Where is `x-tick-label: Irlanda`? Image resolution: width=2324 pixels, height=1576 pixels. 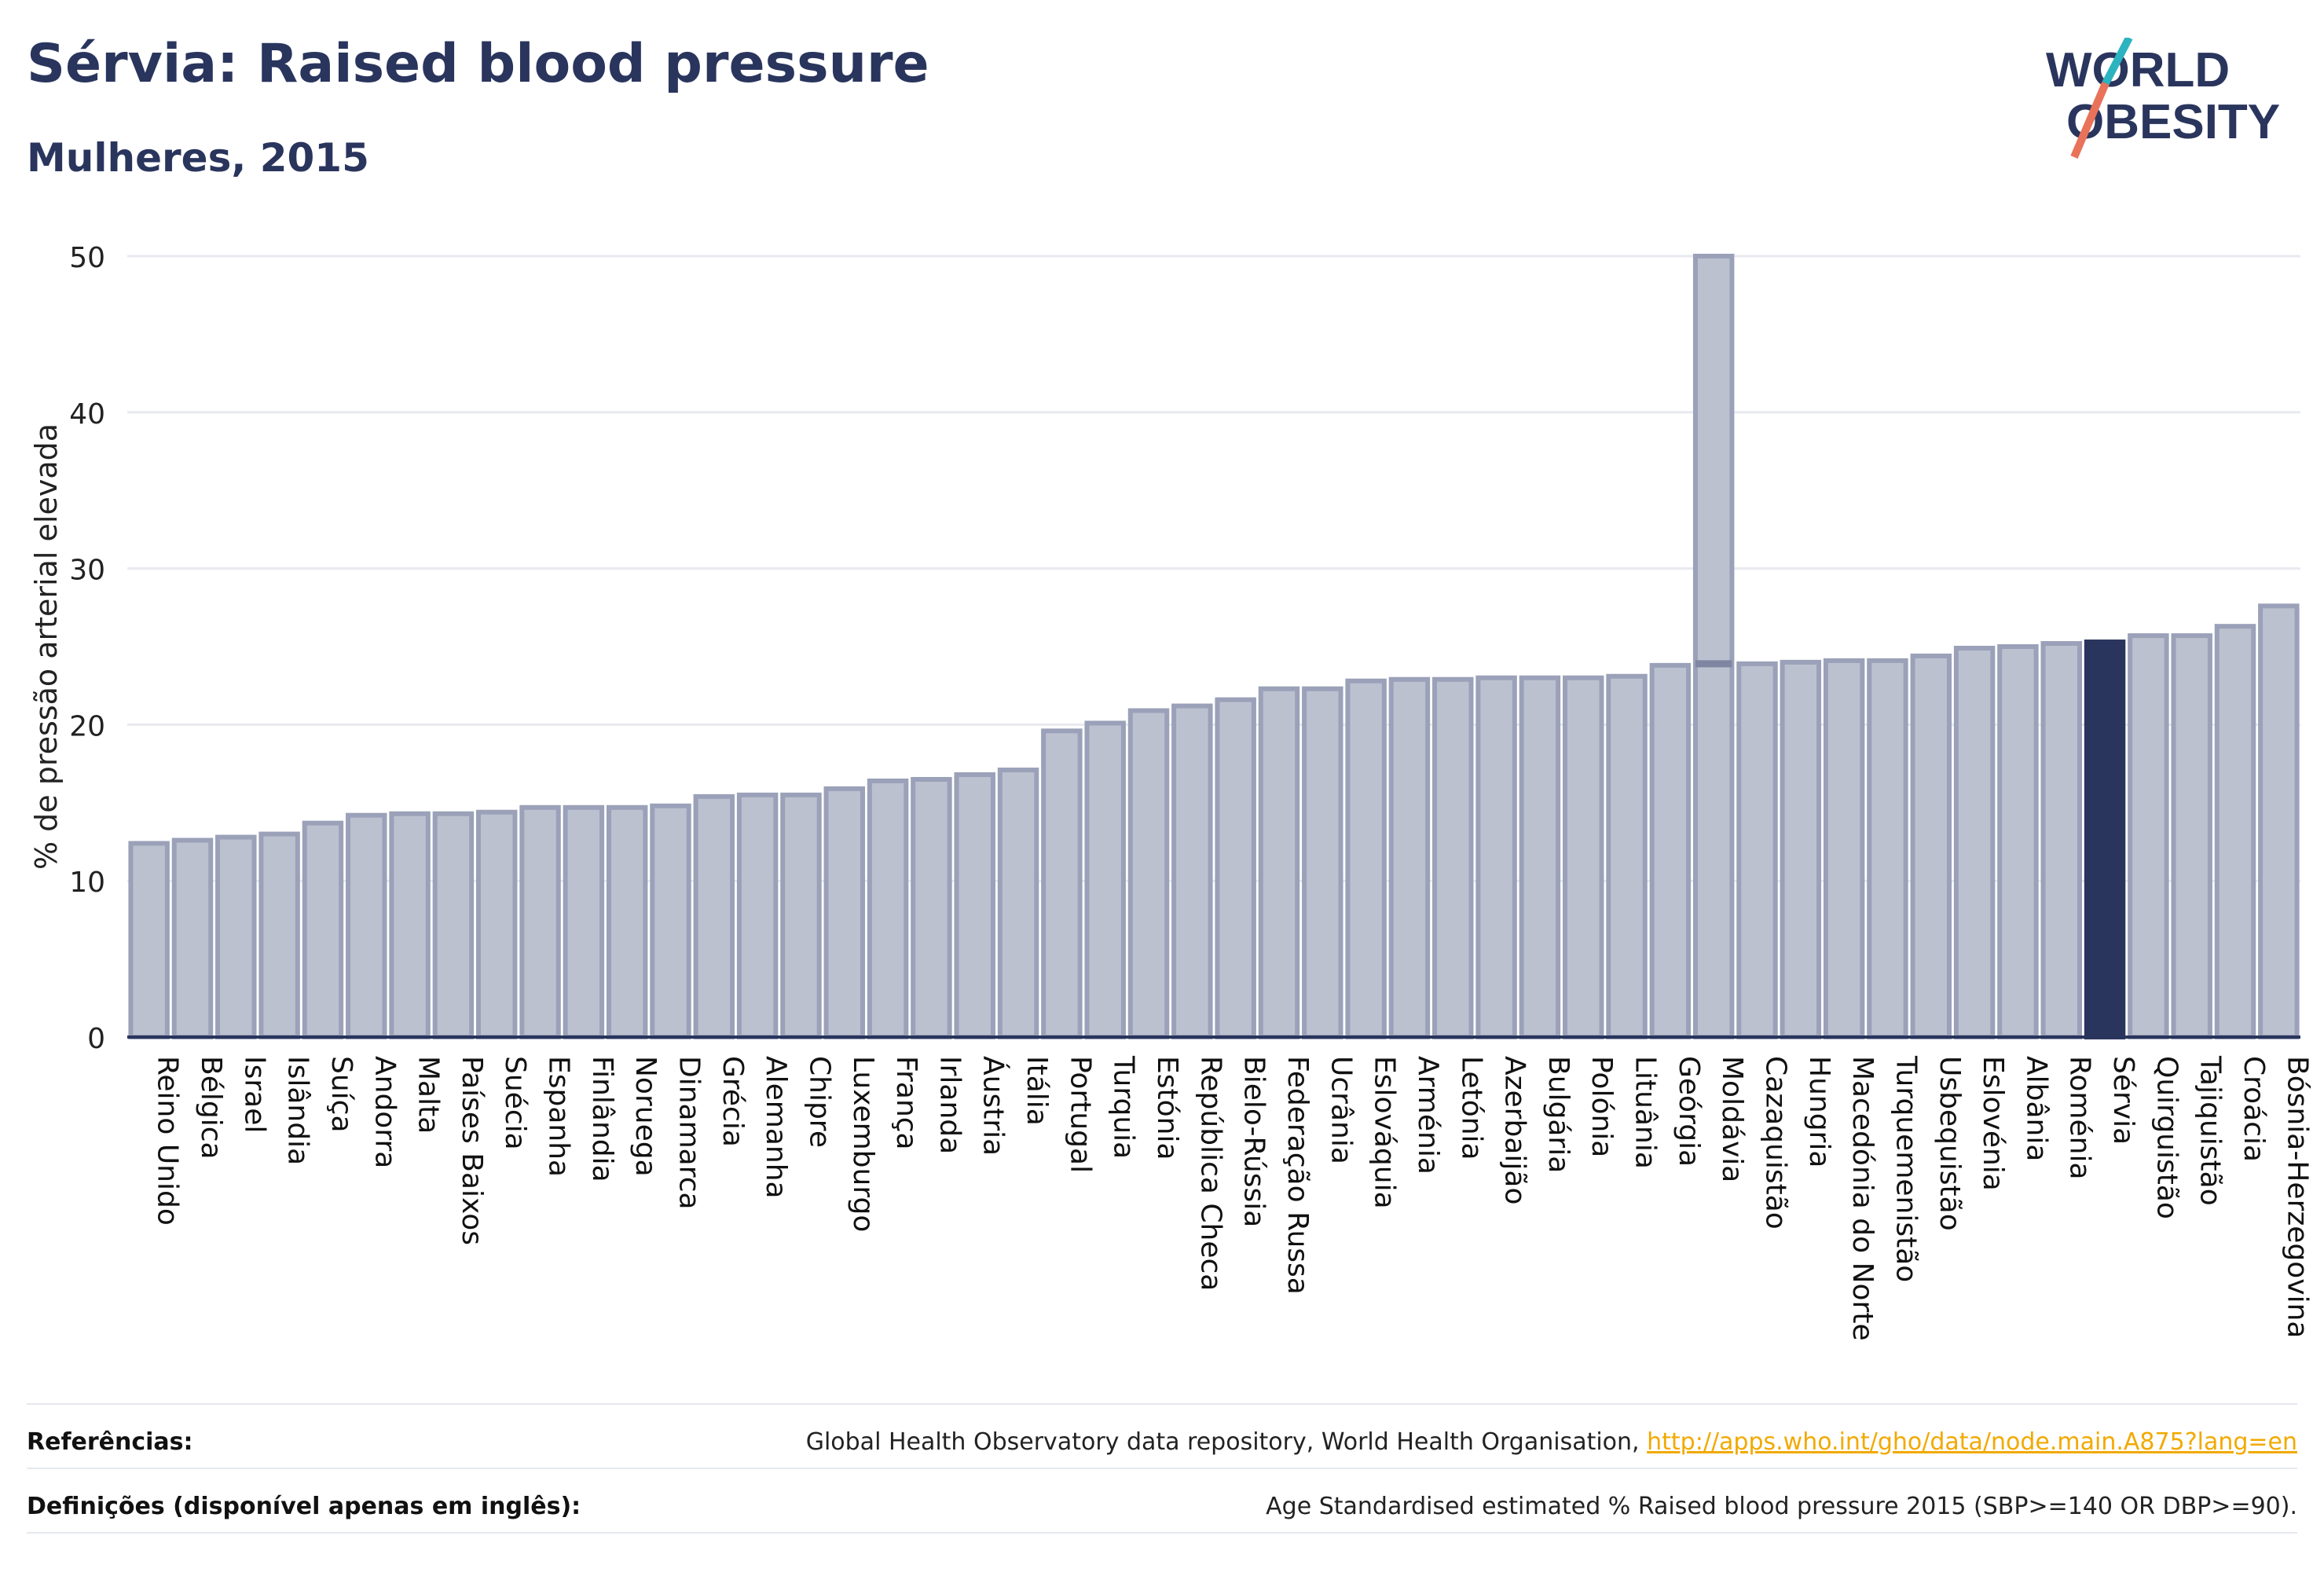
x-tick-label: Irlanda is located at coordinates (949, 1105).